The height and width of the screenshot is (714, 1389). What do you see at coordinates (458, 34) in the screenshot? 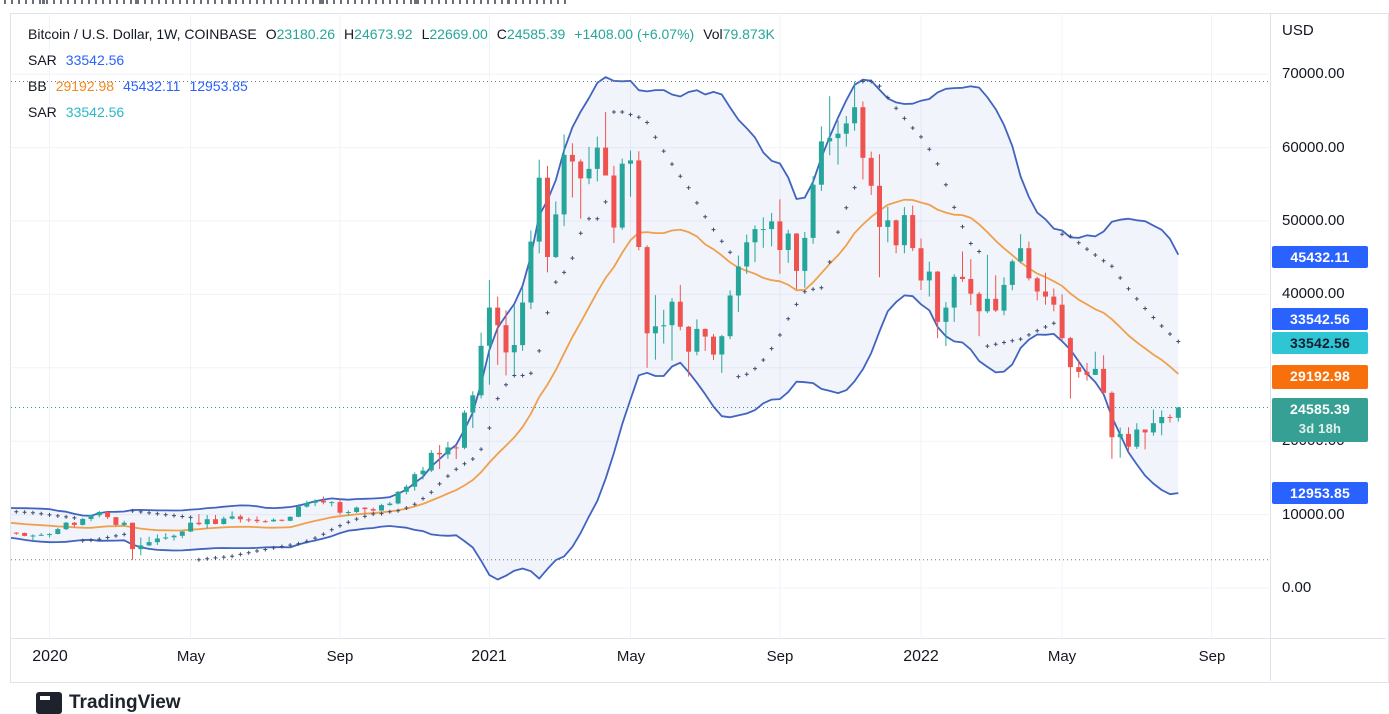
I see `legend-text: 22669.00` at bounding box center [458, 34].